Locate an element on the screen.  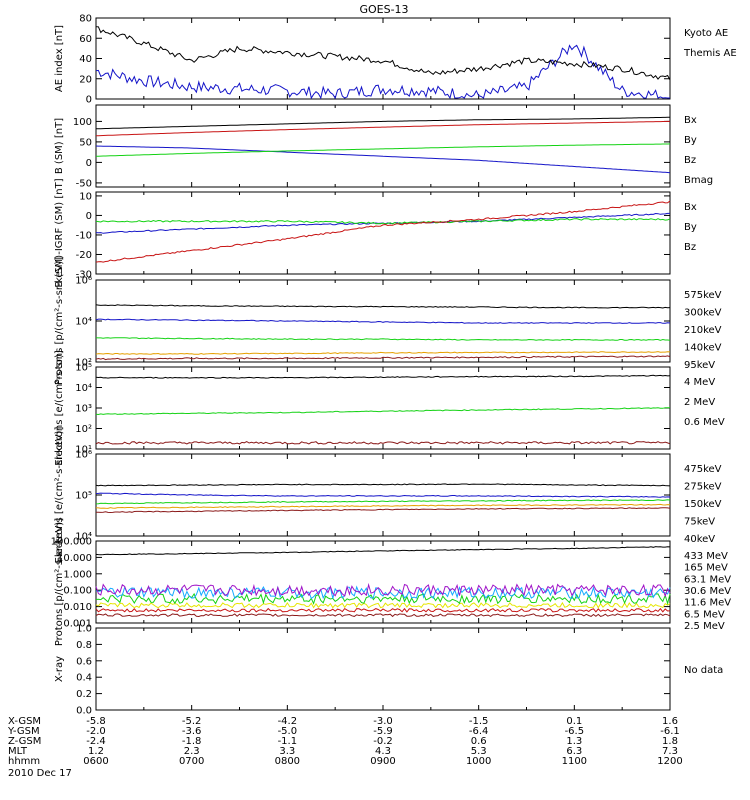
axis-row-value: -3.0 is located at coordinates (383, 721).